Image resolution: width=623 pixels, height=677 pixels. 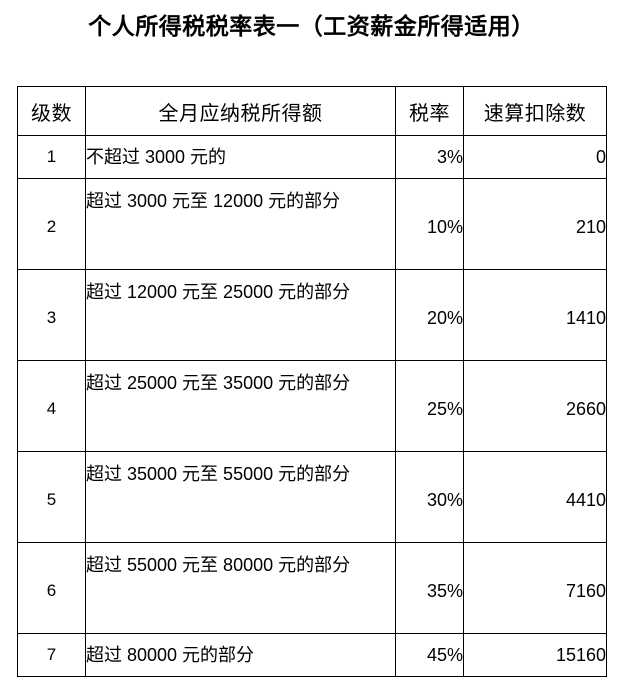 I want to click on cell-level: 6, so click(x=51, y=588).